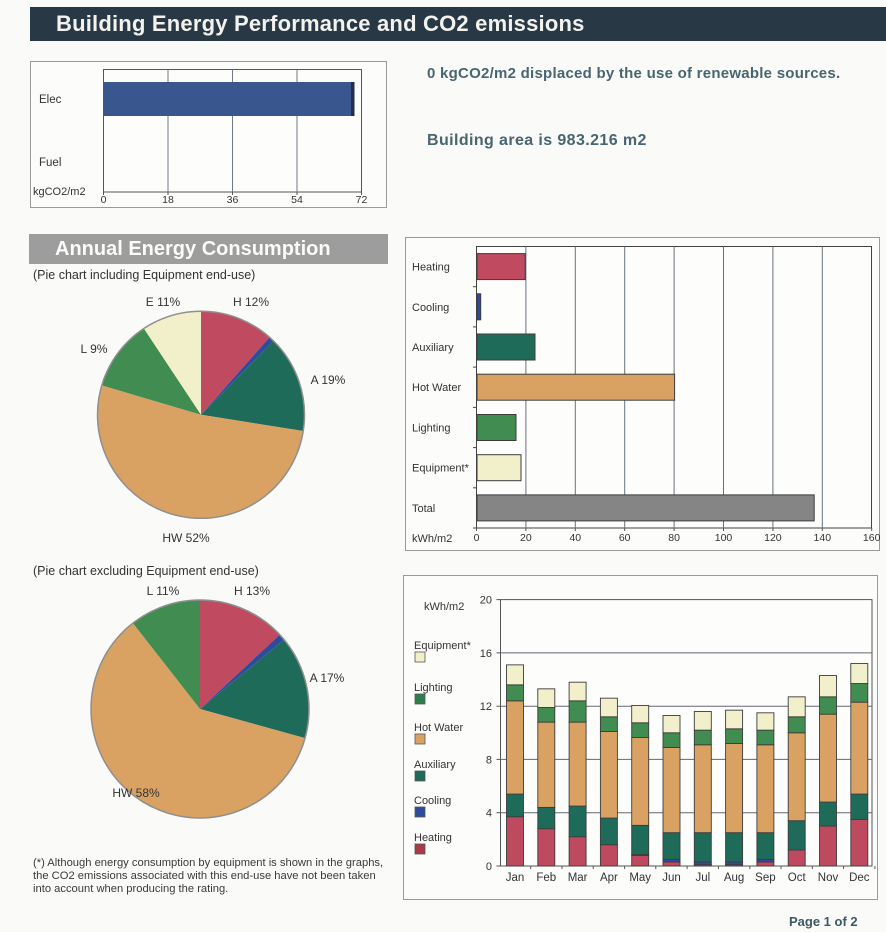  Describe the element at coordinates (871, 538) in the screenshot. I see `svg-text: 160` at that location.